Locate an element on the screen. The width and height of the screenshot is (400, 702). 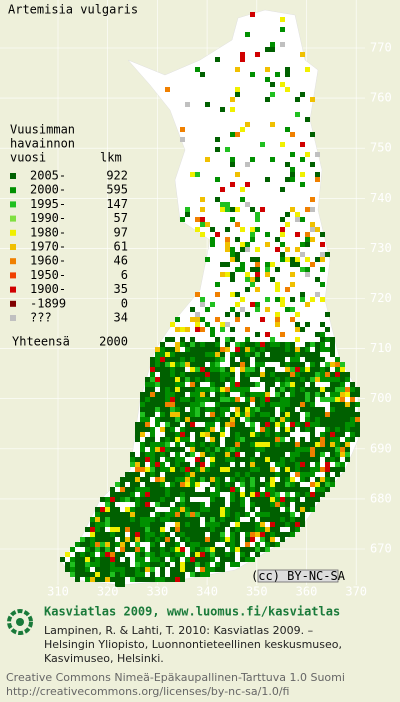
legend-count: 922 is located at coordinates (117, 176).